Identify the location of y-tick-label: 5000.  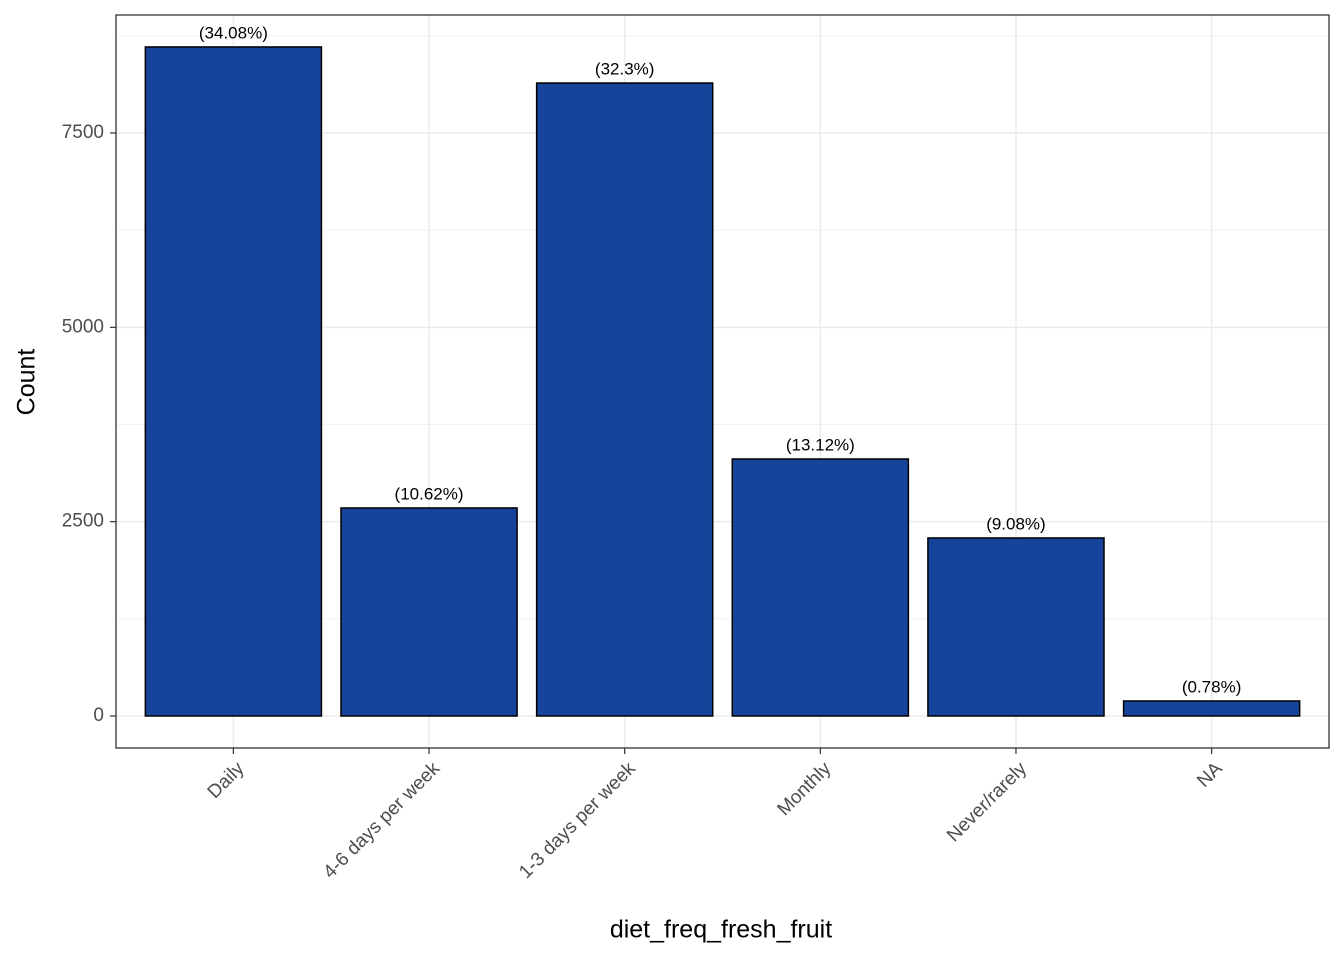
(83, 326).